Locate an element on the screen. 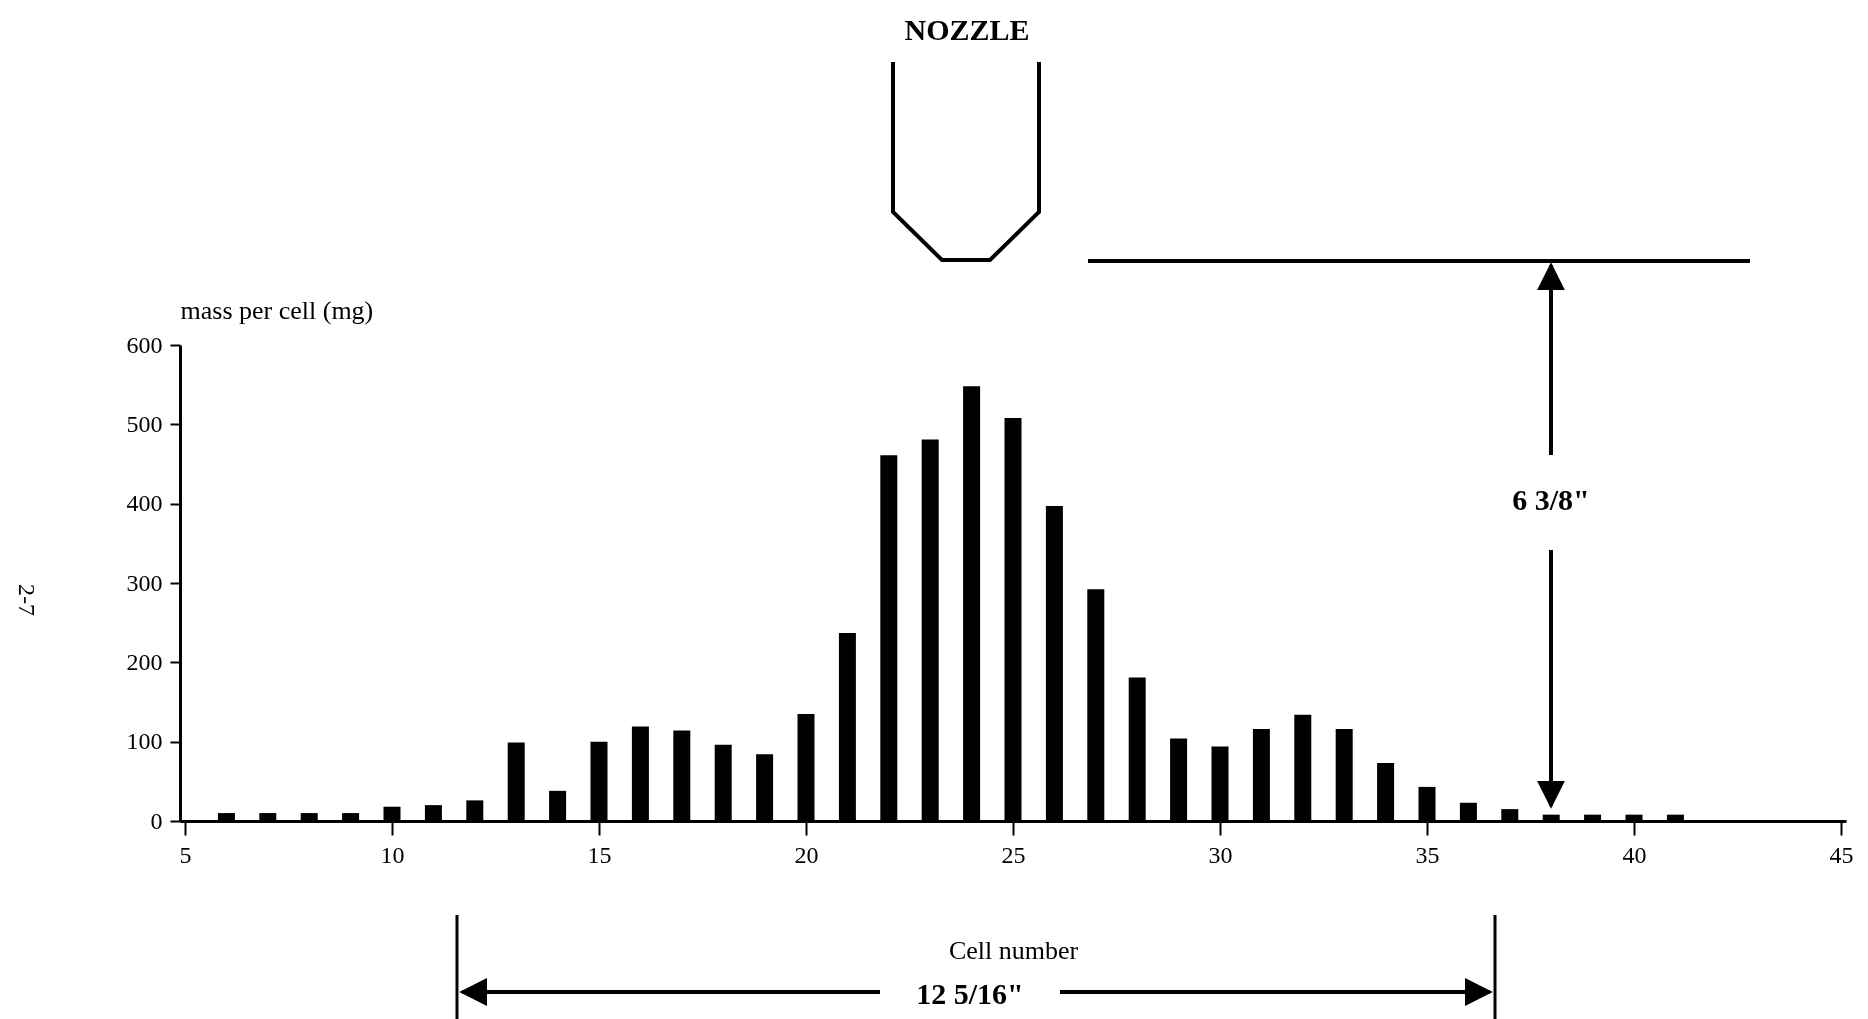  x-tick-label: 20 is located at coordinates (806, 854).